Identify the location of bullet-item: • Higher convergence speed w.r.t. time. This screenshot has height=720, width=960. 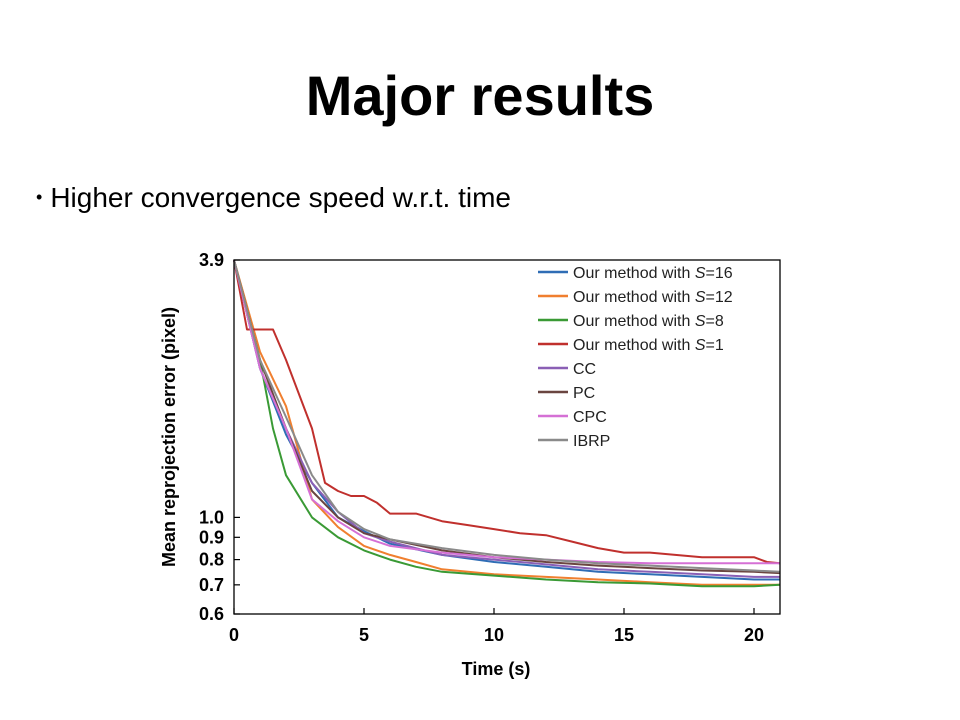
(273, 199).